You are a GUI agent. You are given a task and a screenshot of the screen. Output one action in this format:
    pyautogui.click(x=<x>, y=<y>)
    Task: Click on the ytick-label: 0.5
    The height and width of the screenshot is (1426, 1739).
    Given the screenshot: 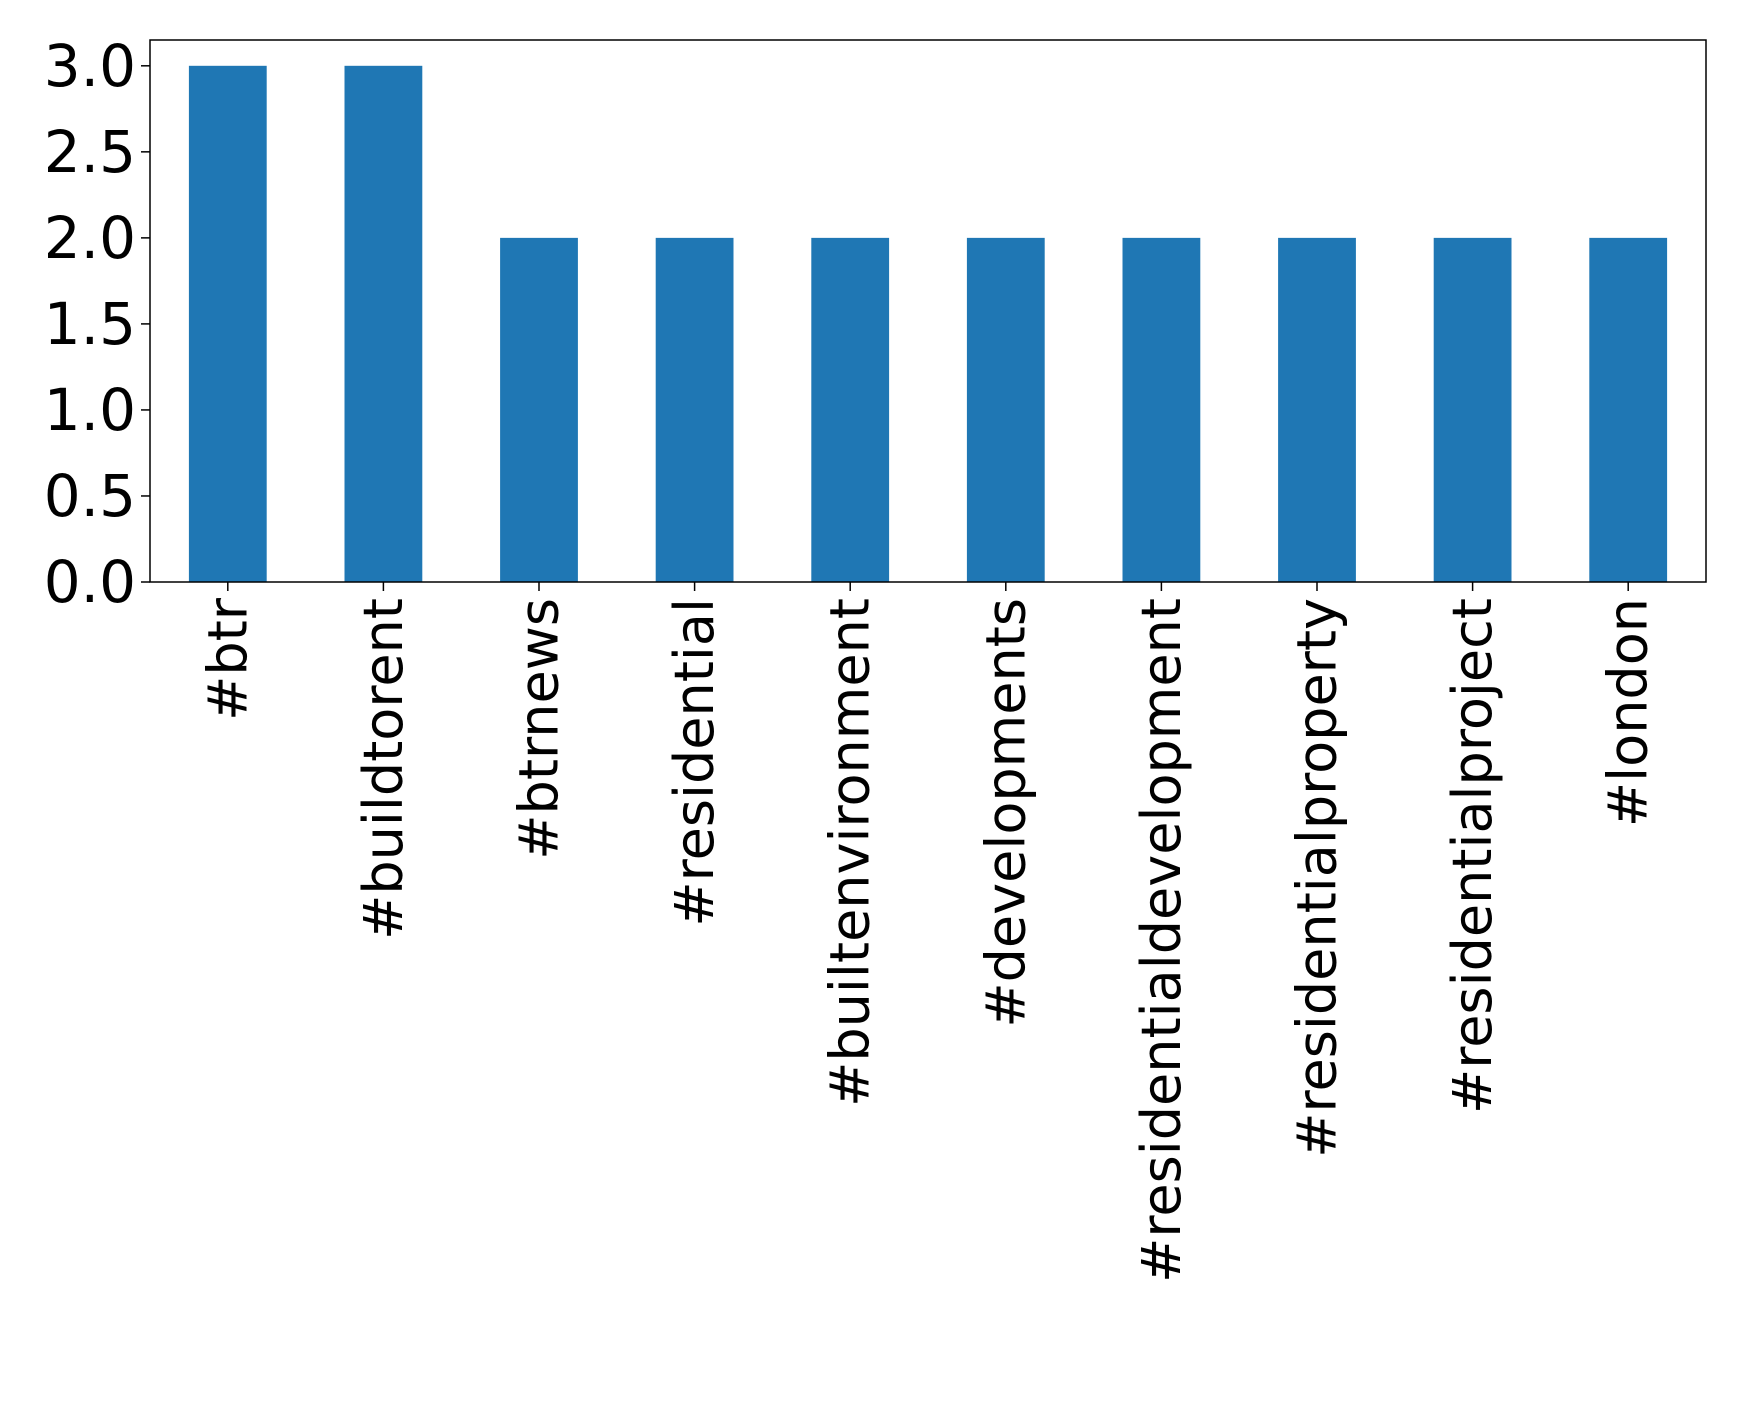 What is the action you would take?
    pyautogui.click(x=90, y=496)
    